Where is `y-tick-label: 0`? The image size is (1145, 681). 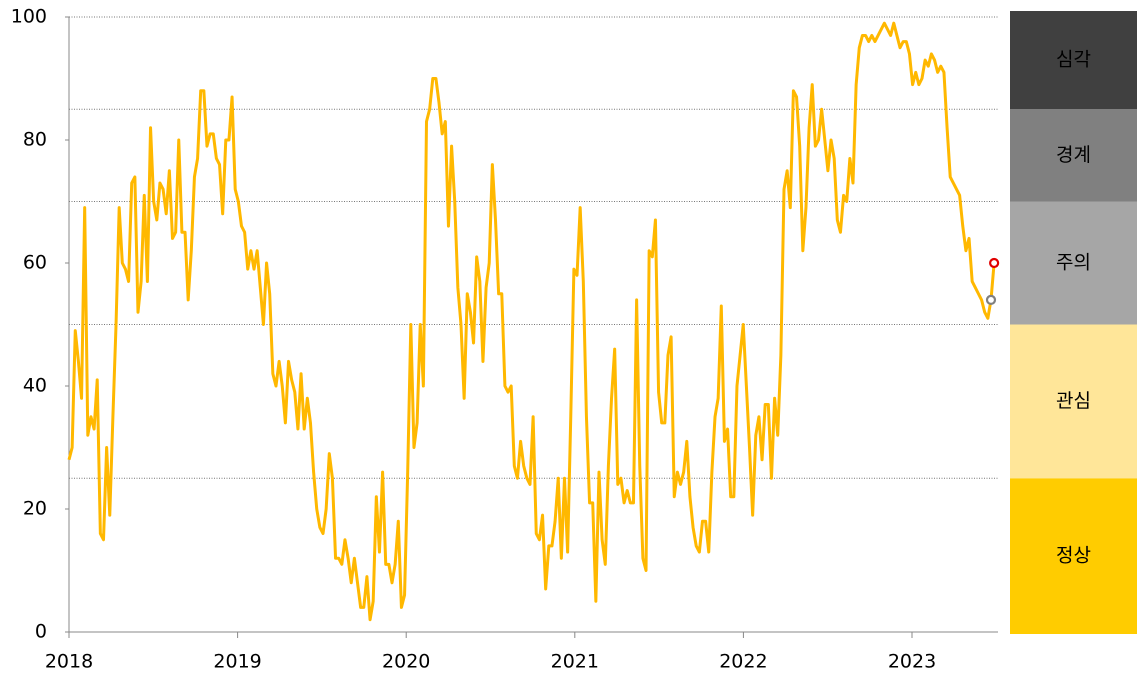
y-tick-label: 0 is located at coordinates (41, 632).